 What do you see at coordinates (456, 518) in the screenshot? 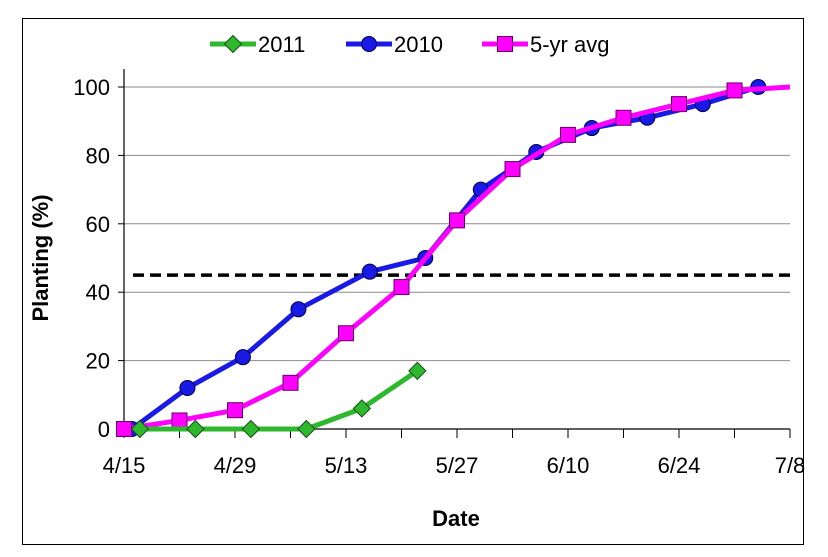
I see `x-axis-label: Date` at bounding box center [456, 518].